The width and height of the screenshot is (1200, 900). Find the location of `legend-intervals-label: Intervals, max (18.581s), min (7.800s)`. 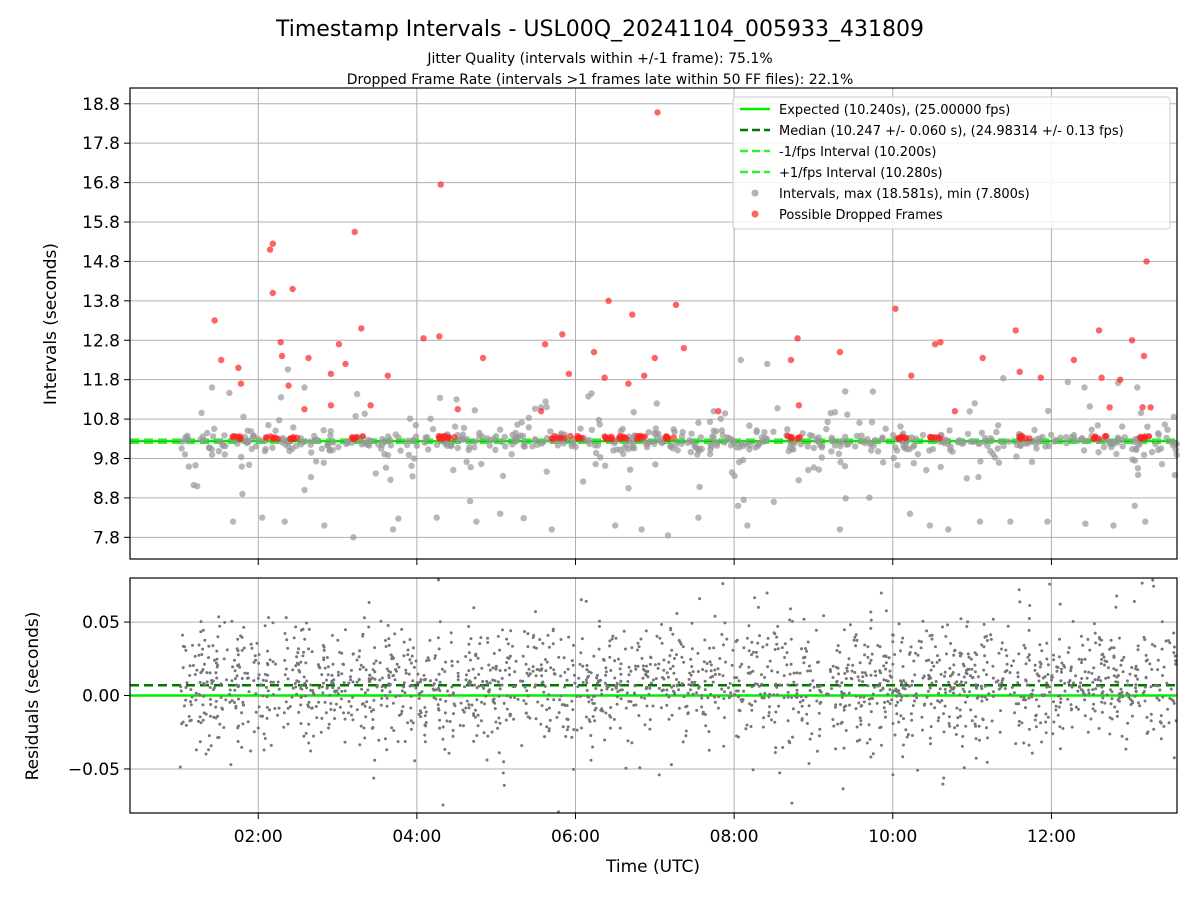

legend-intervals-label: Intervals, max (18.581s), min (7.800s) is located at coordinates (904, 194).